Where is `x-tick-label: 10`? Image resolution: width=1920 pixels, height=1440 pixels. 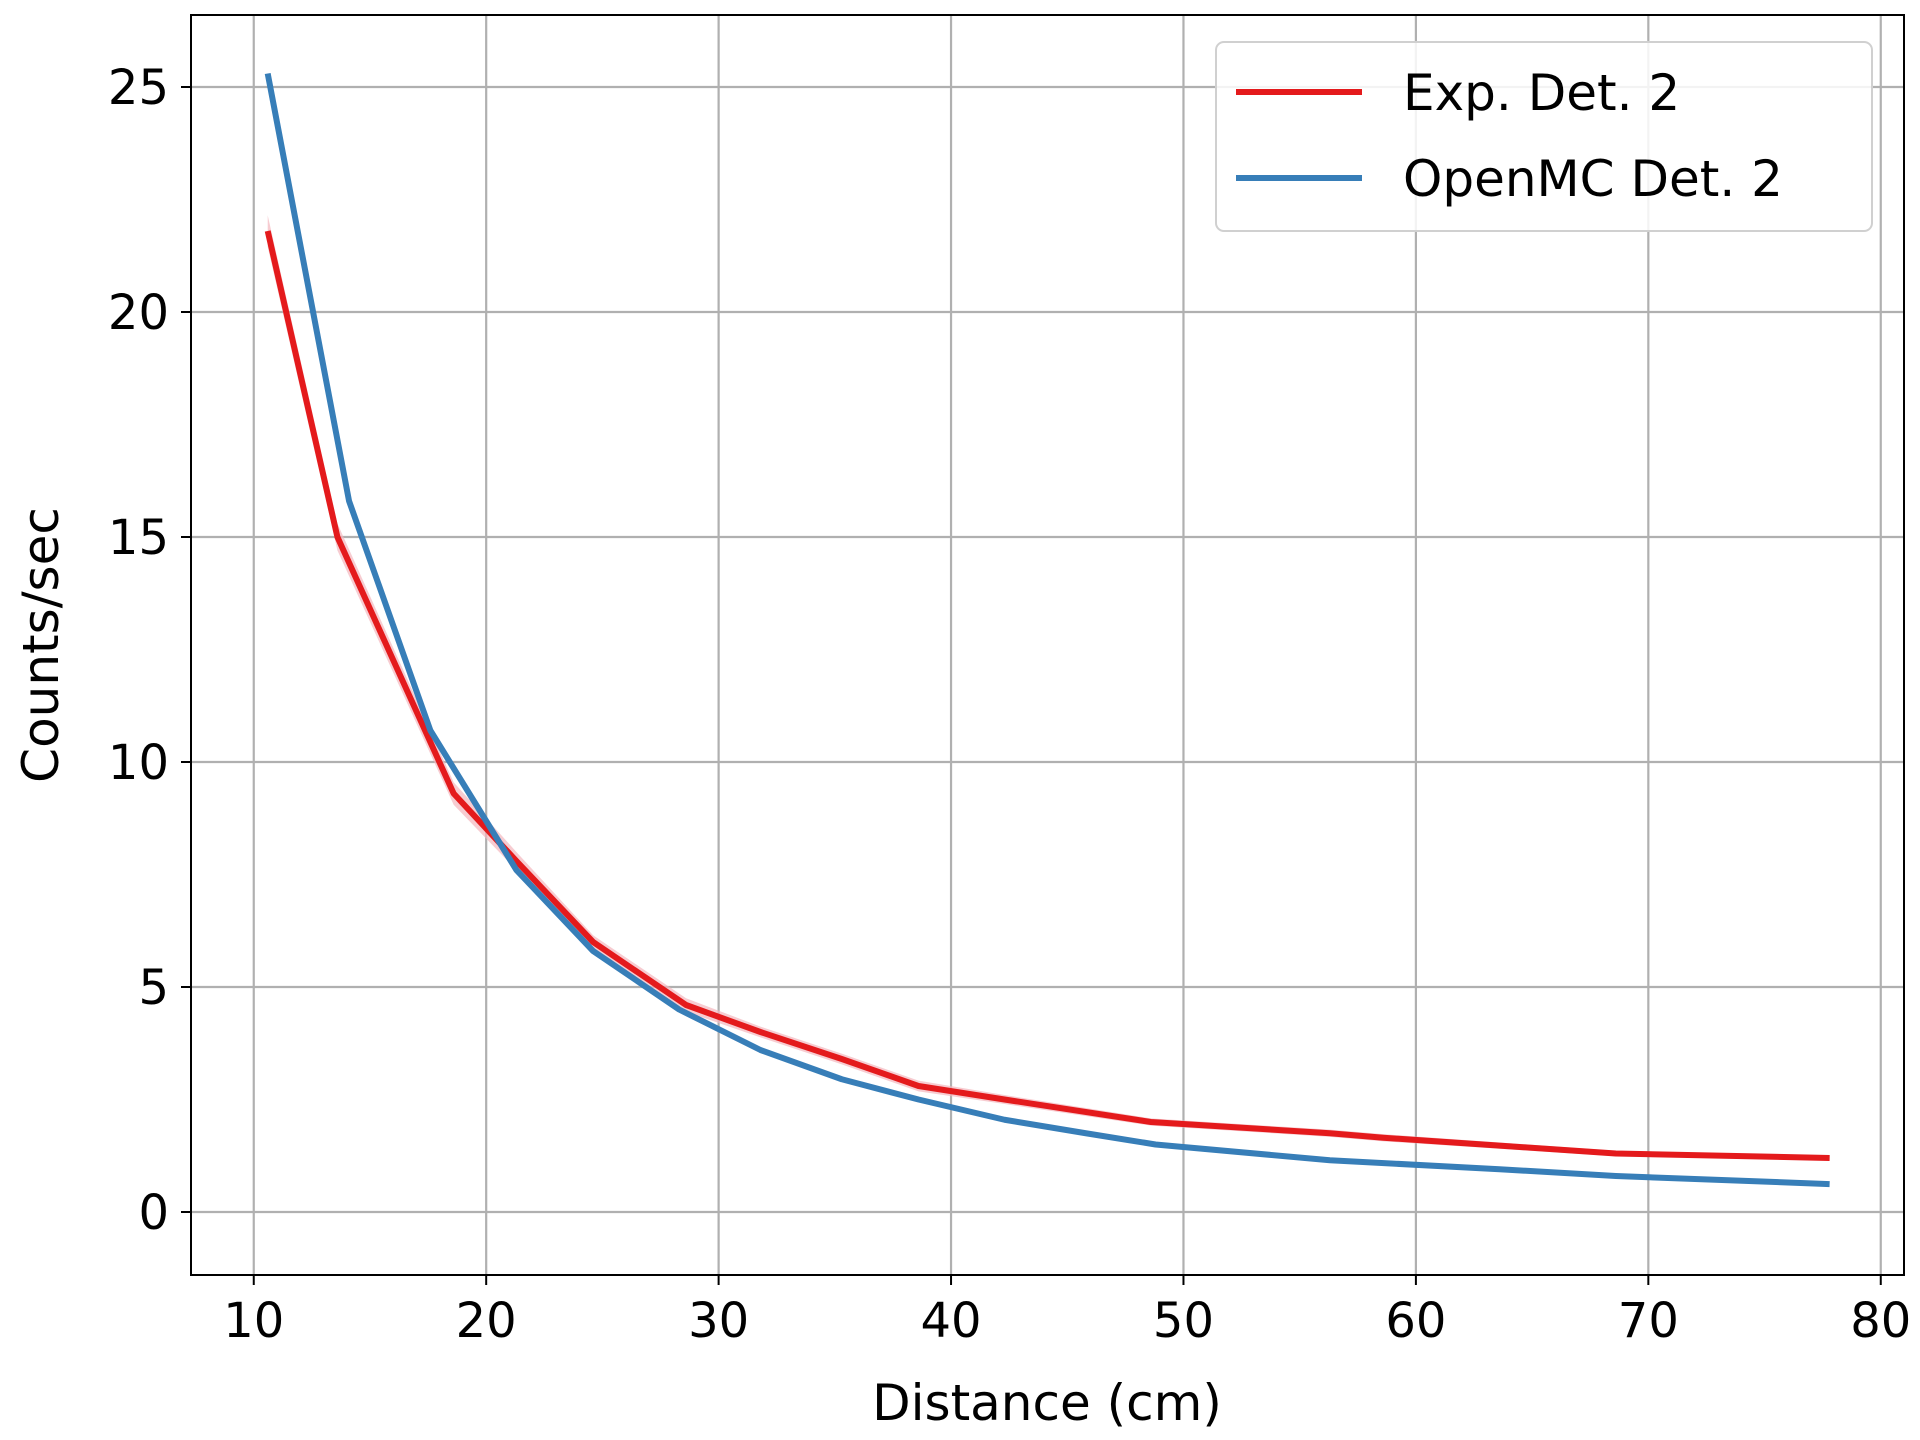
x-tick-label: 10 is located at coordinates (253, 1321).